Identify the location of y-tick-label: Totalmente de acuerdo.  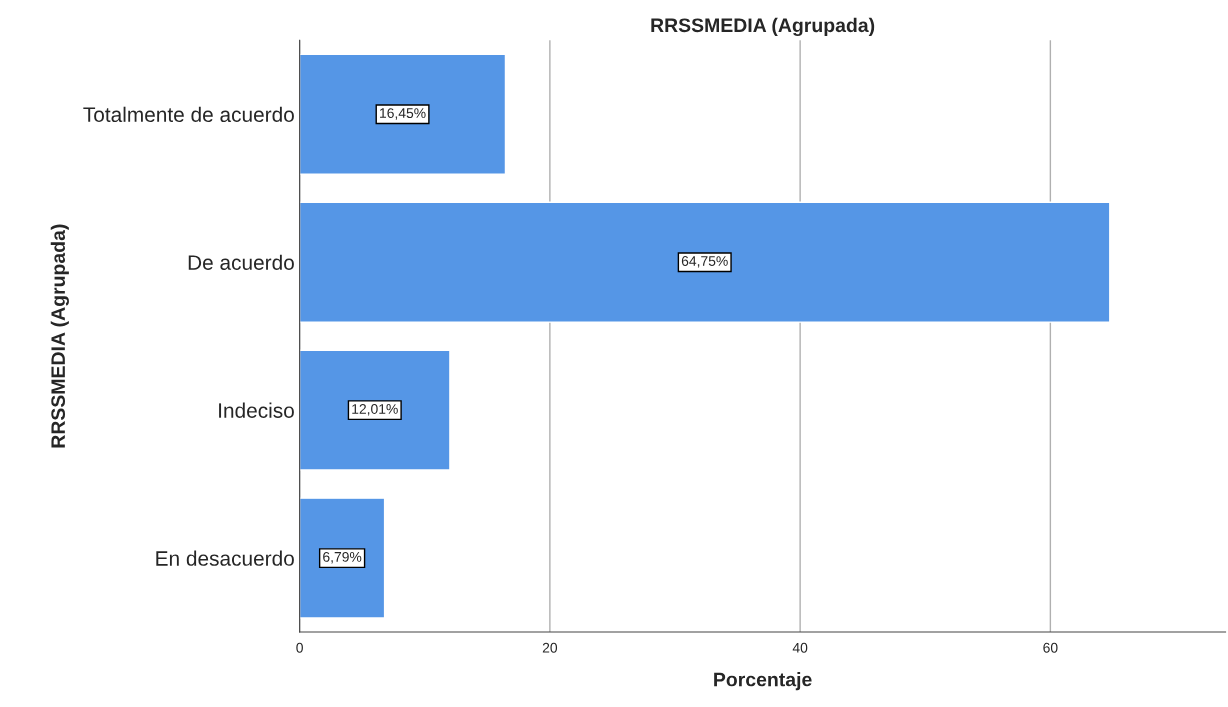
(188, 114).